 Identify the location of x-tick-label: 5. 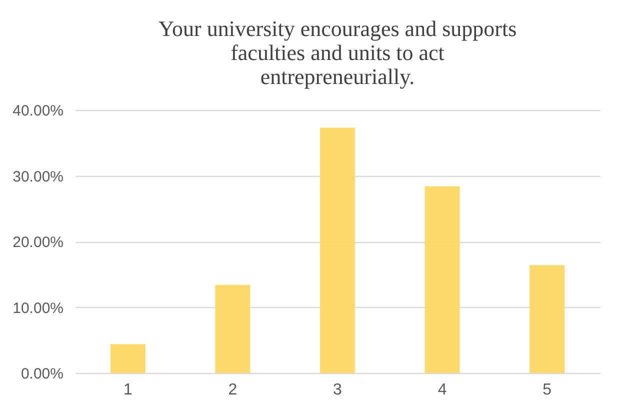
(547, 390).